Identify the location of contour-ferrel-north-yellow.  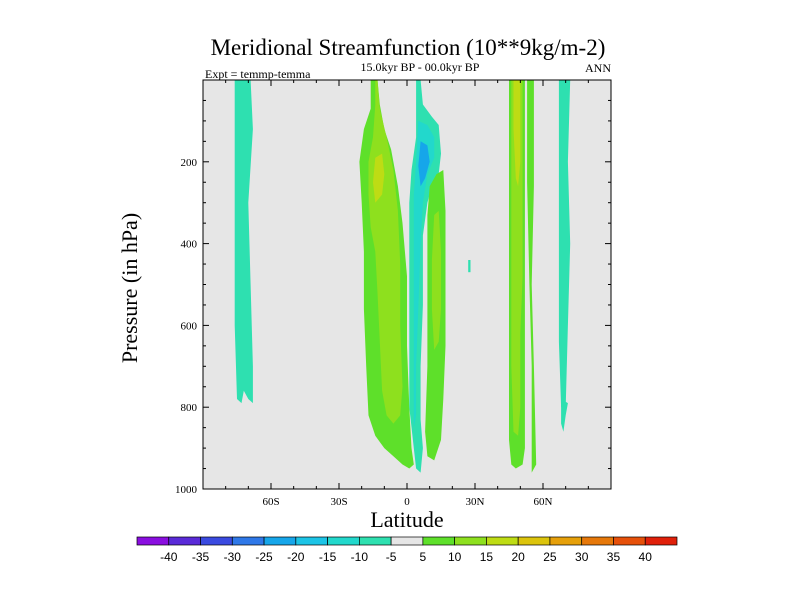
(436, 280).